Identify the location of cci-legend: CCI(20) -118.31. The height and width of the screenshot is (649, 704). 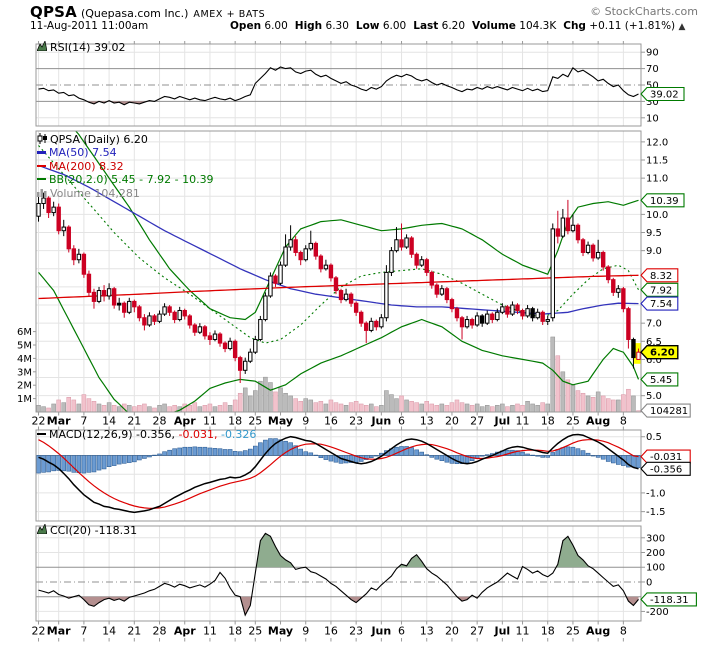
(86, 530).